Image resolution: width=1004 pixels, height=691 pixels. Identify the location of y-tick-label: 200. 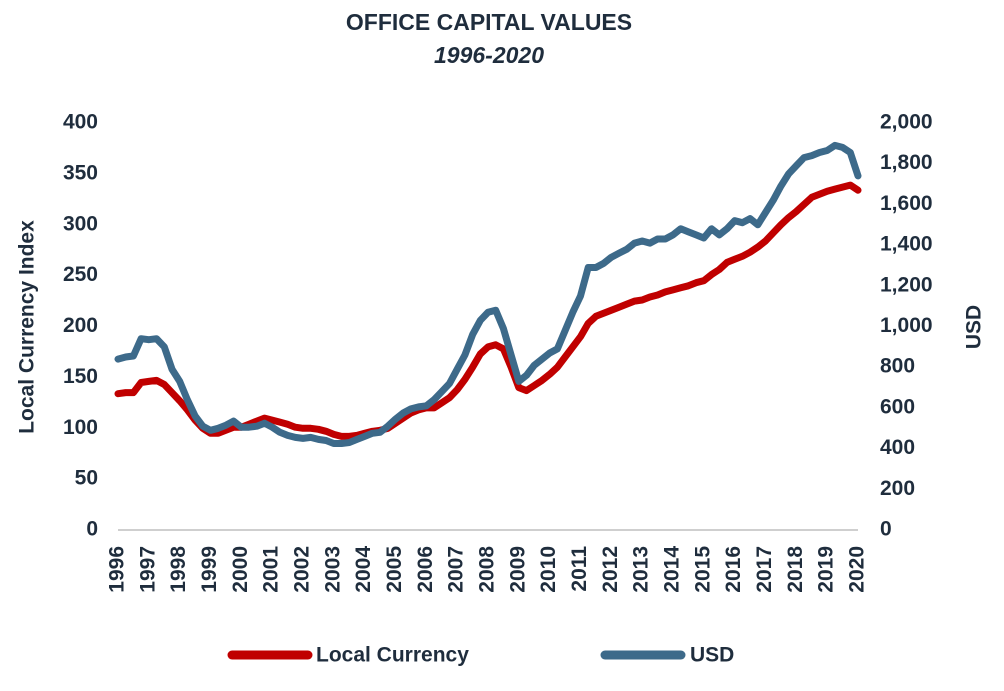
(80, 325).